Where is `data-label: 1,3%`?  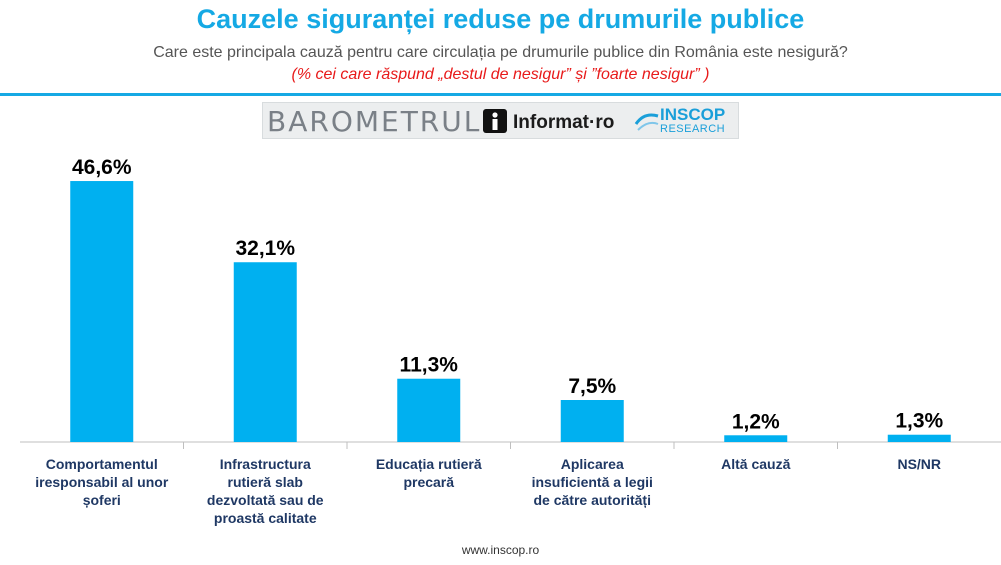 data-label: 1,3% is located at coordinates (919, 421).